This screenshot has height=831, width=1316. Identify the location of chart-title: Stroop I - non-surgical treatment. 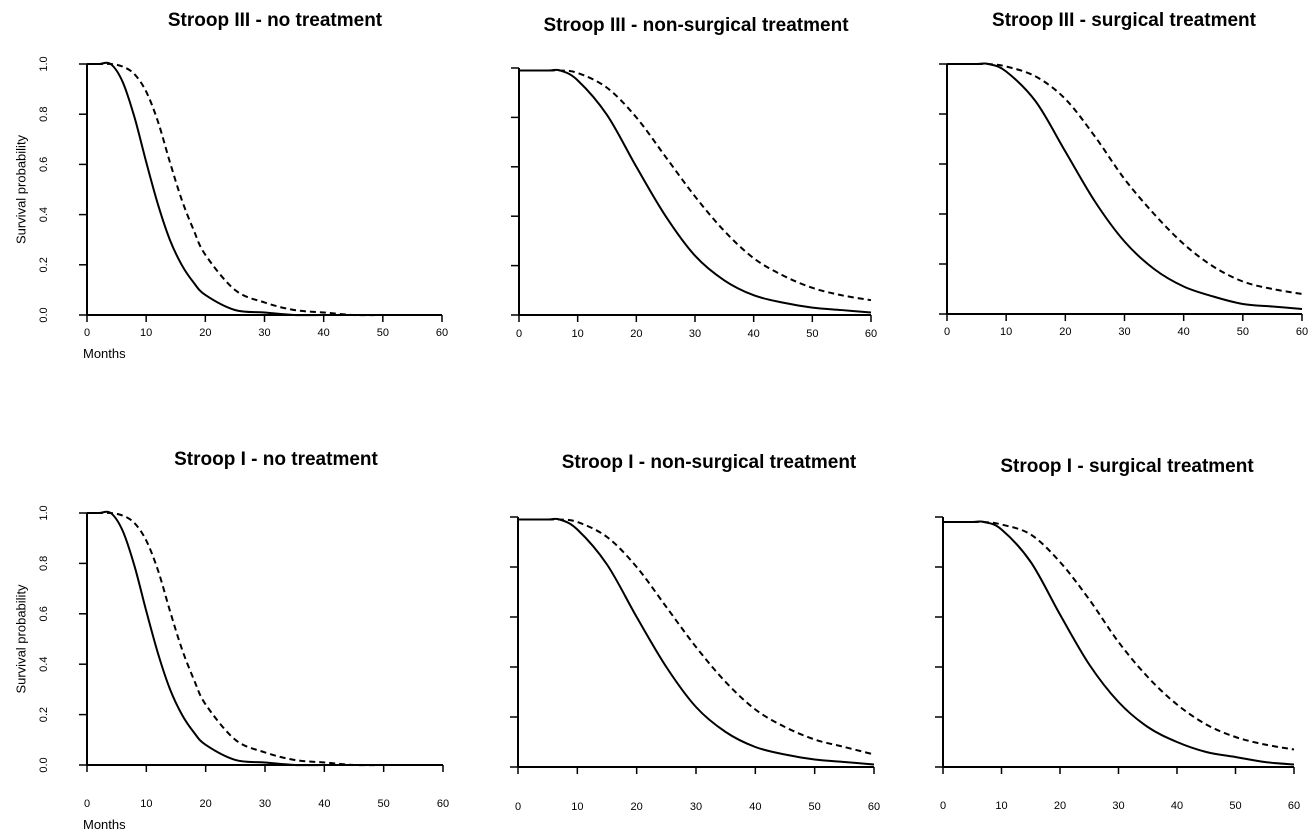
(709, 462).